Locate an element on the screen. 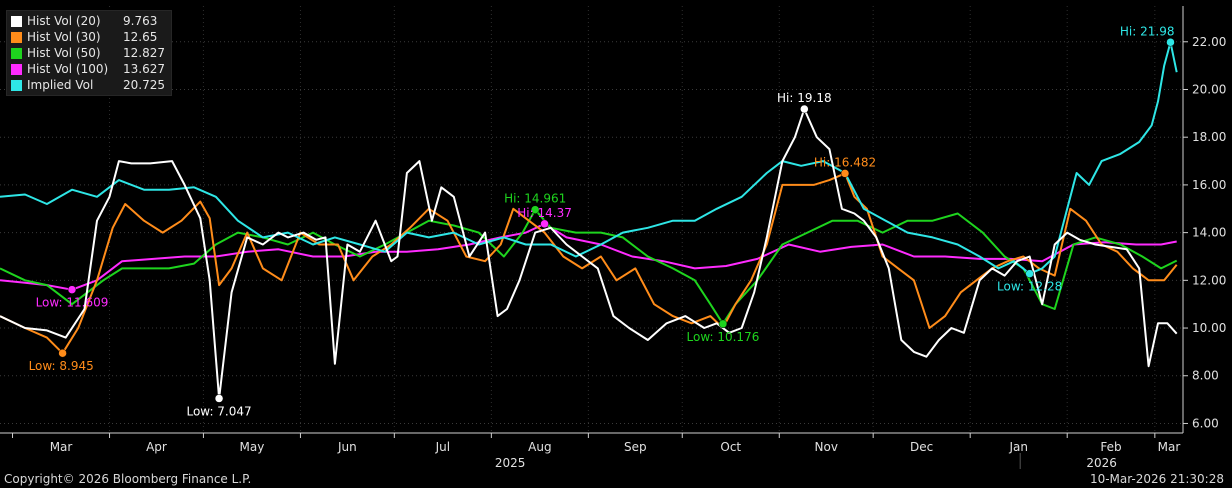 The height and width of the screenshot is (488, 1232). legend-series-name: Hist Vol (20) is located at coordinates (64, 21).